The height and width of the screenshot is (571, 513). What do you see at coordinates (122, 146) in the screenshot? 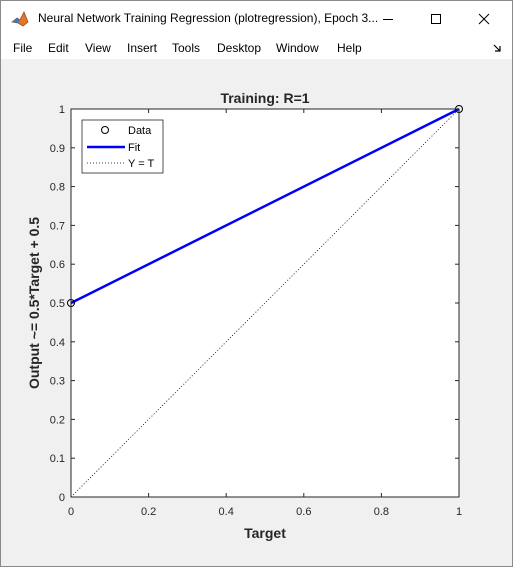
I see `legend: Data Fit Y = T` at bounding box center [122, 146].